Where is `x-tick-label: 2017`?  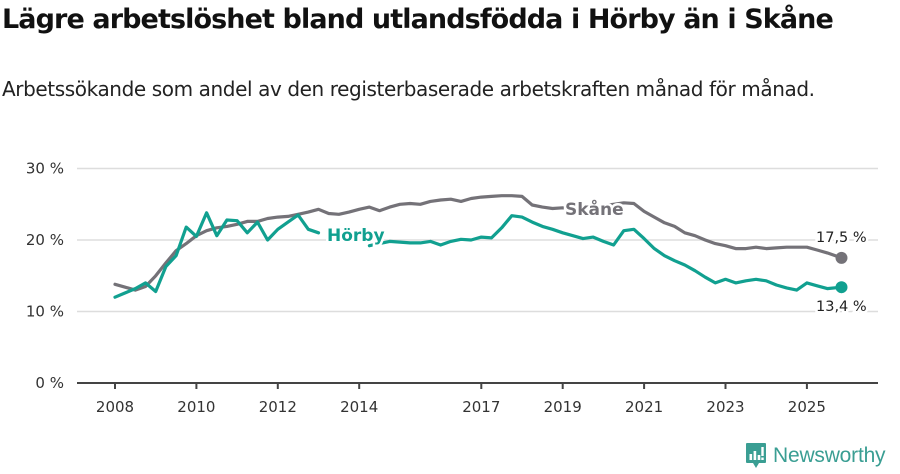 x-tick-label: 2017 is located at coordinates (481, 407).